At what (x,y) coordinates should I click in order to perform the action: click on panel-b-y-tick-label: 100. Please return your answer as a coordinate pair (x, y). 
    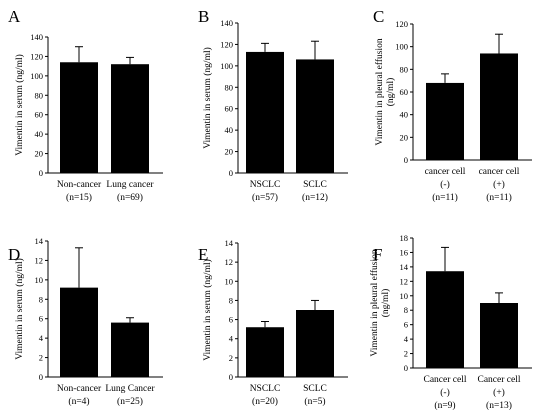
    Looking at the image, I should click on (226, 66).